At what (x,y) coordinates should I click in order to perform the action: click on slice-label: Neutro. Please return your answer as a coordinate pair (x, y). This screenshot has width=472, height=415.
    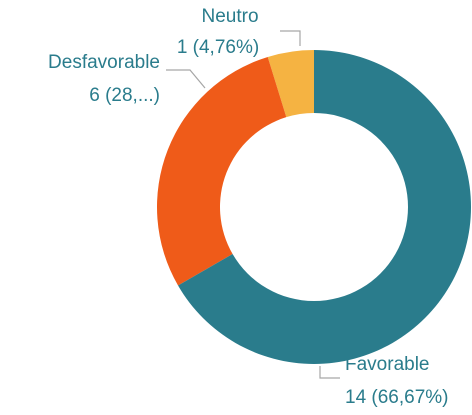
    Looking at the image, I should click on (229, 16).